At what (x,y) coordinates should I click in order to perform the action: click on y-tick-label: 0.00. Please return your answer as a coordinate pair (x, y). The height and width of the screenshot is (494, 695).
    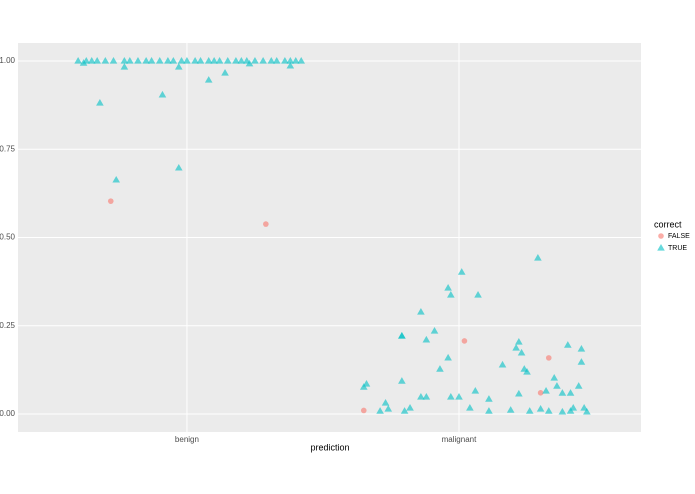
    Looking at the image, I should click on (8, 413).